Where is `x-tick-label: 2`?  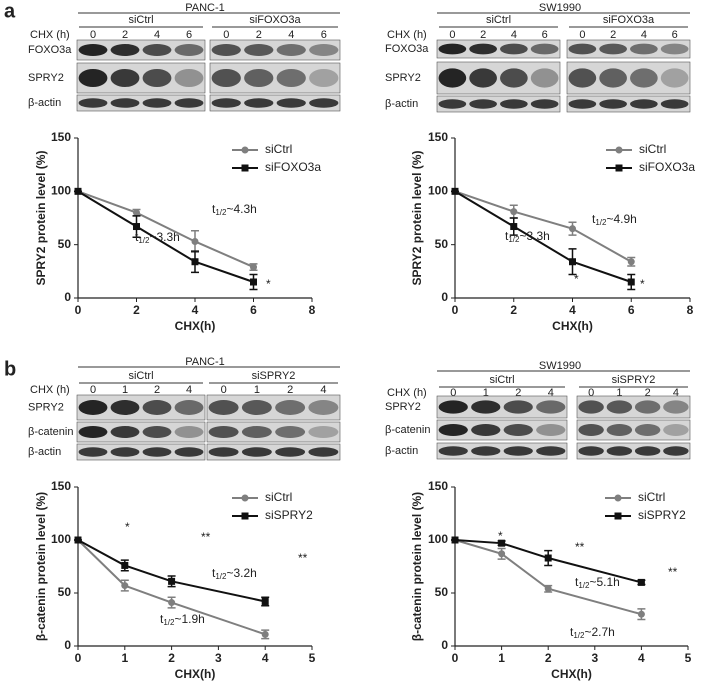 x-tick-label: 2 is located at coordinates (171, 658).